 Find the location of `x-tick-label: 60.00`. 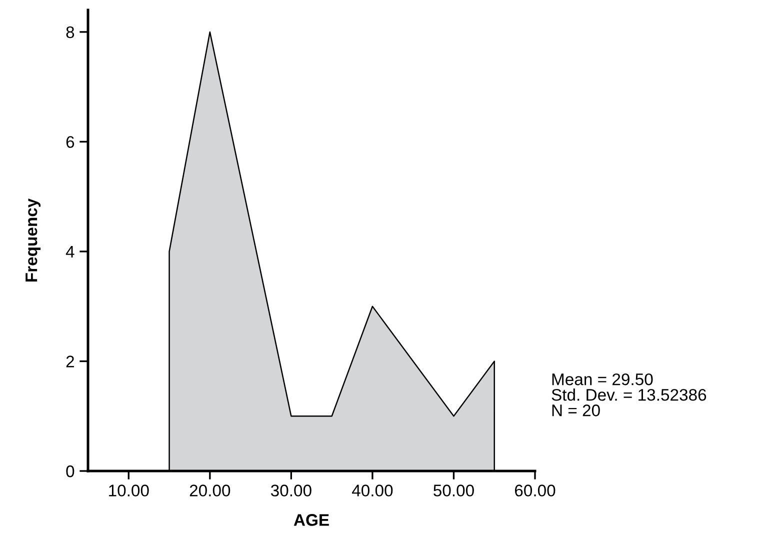

x-tick-label: 60.00 is located at coordinates (535, 490).